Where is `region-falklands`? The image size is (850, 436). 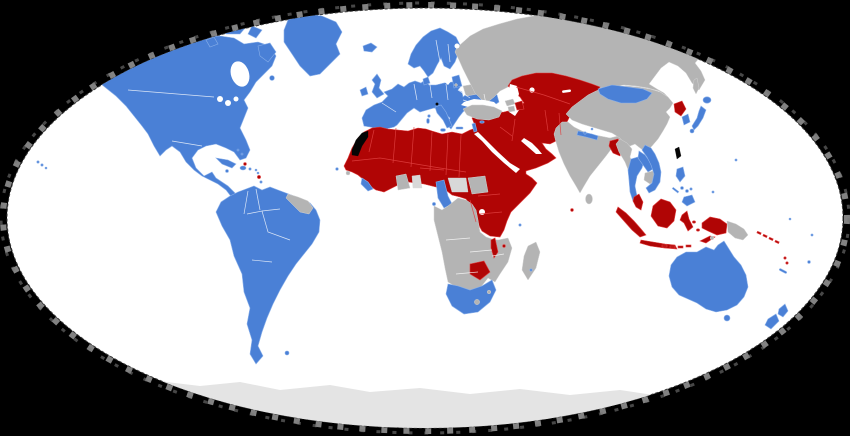 region-falklands is located at coordinates (287, 353).